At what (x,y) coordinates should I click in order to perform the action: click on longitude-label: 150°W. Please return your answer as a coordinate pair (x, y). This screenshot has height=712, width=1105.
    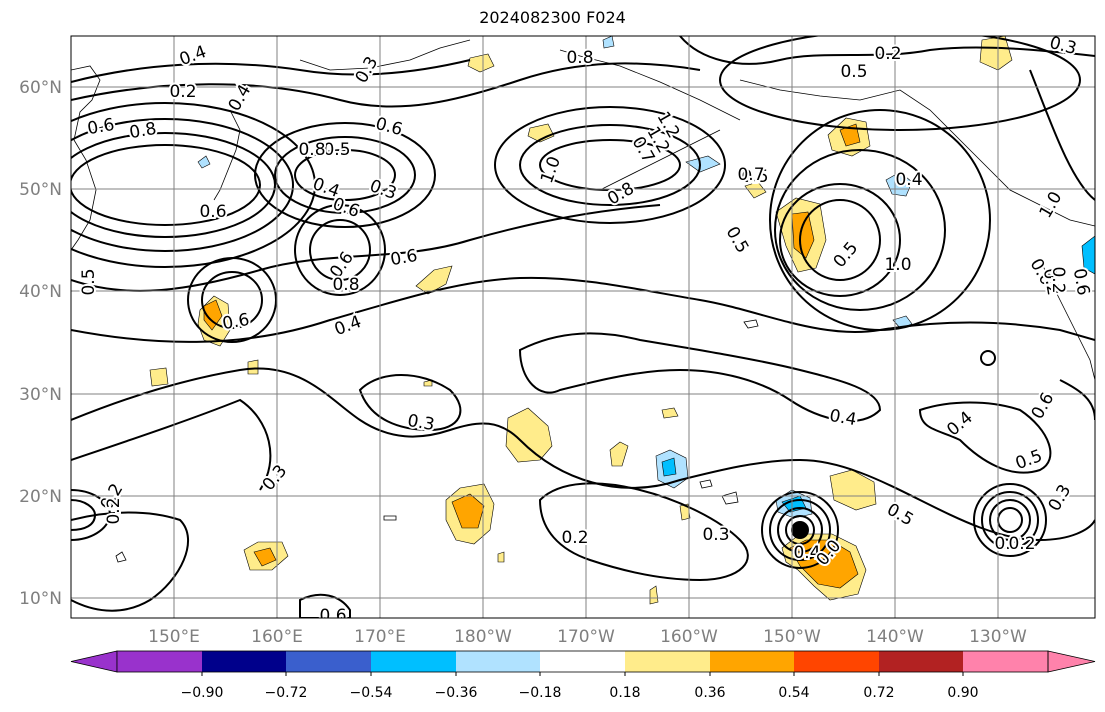
    Looking at the image, I should click on (792, 637).